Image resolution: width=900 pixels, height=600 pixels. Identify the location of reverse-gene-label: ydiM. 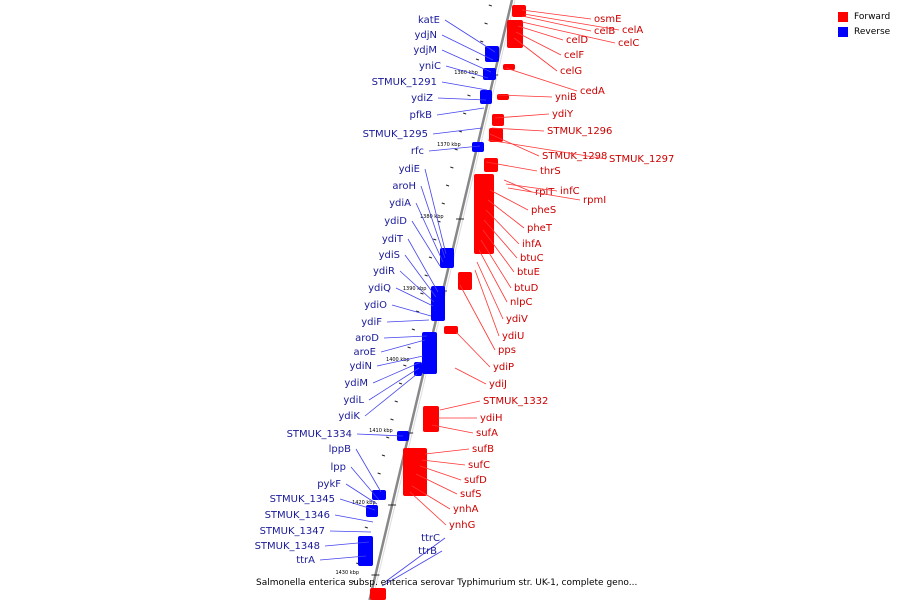
(356, 383).